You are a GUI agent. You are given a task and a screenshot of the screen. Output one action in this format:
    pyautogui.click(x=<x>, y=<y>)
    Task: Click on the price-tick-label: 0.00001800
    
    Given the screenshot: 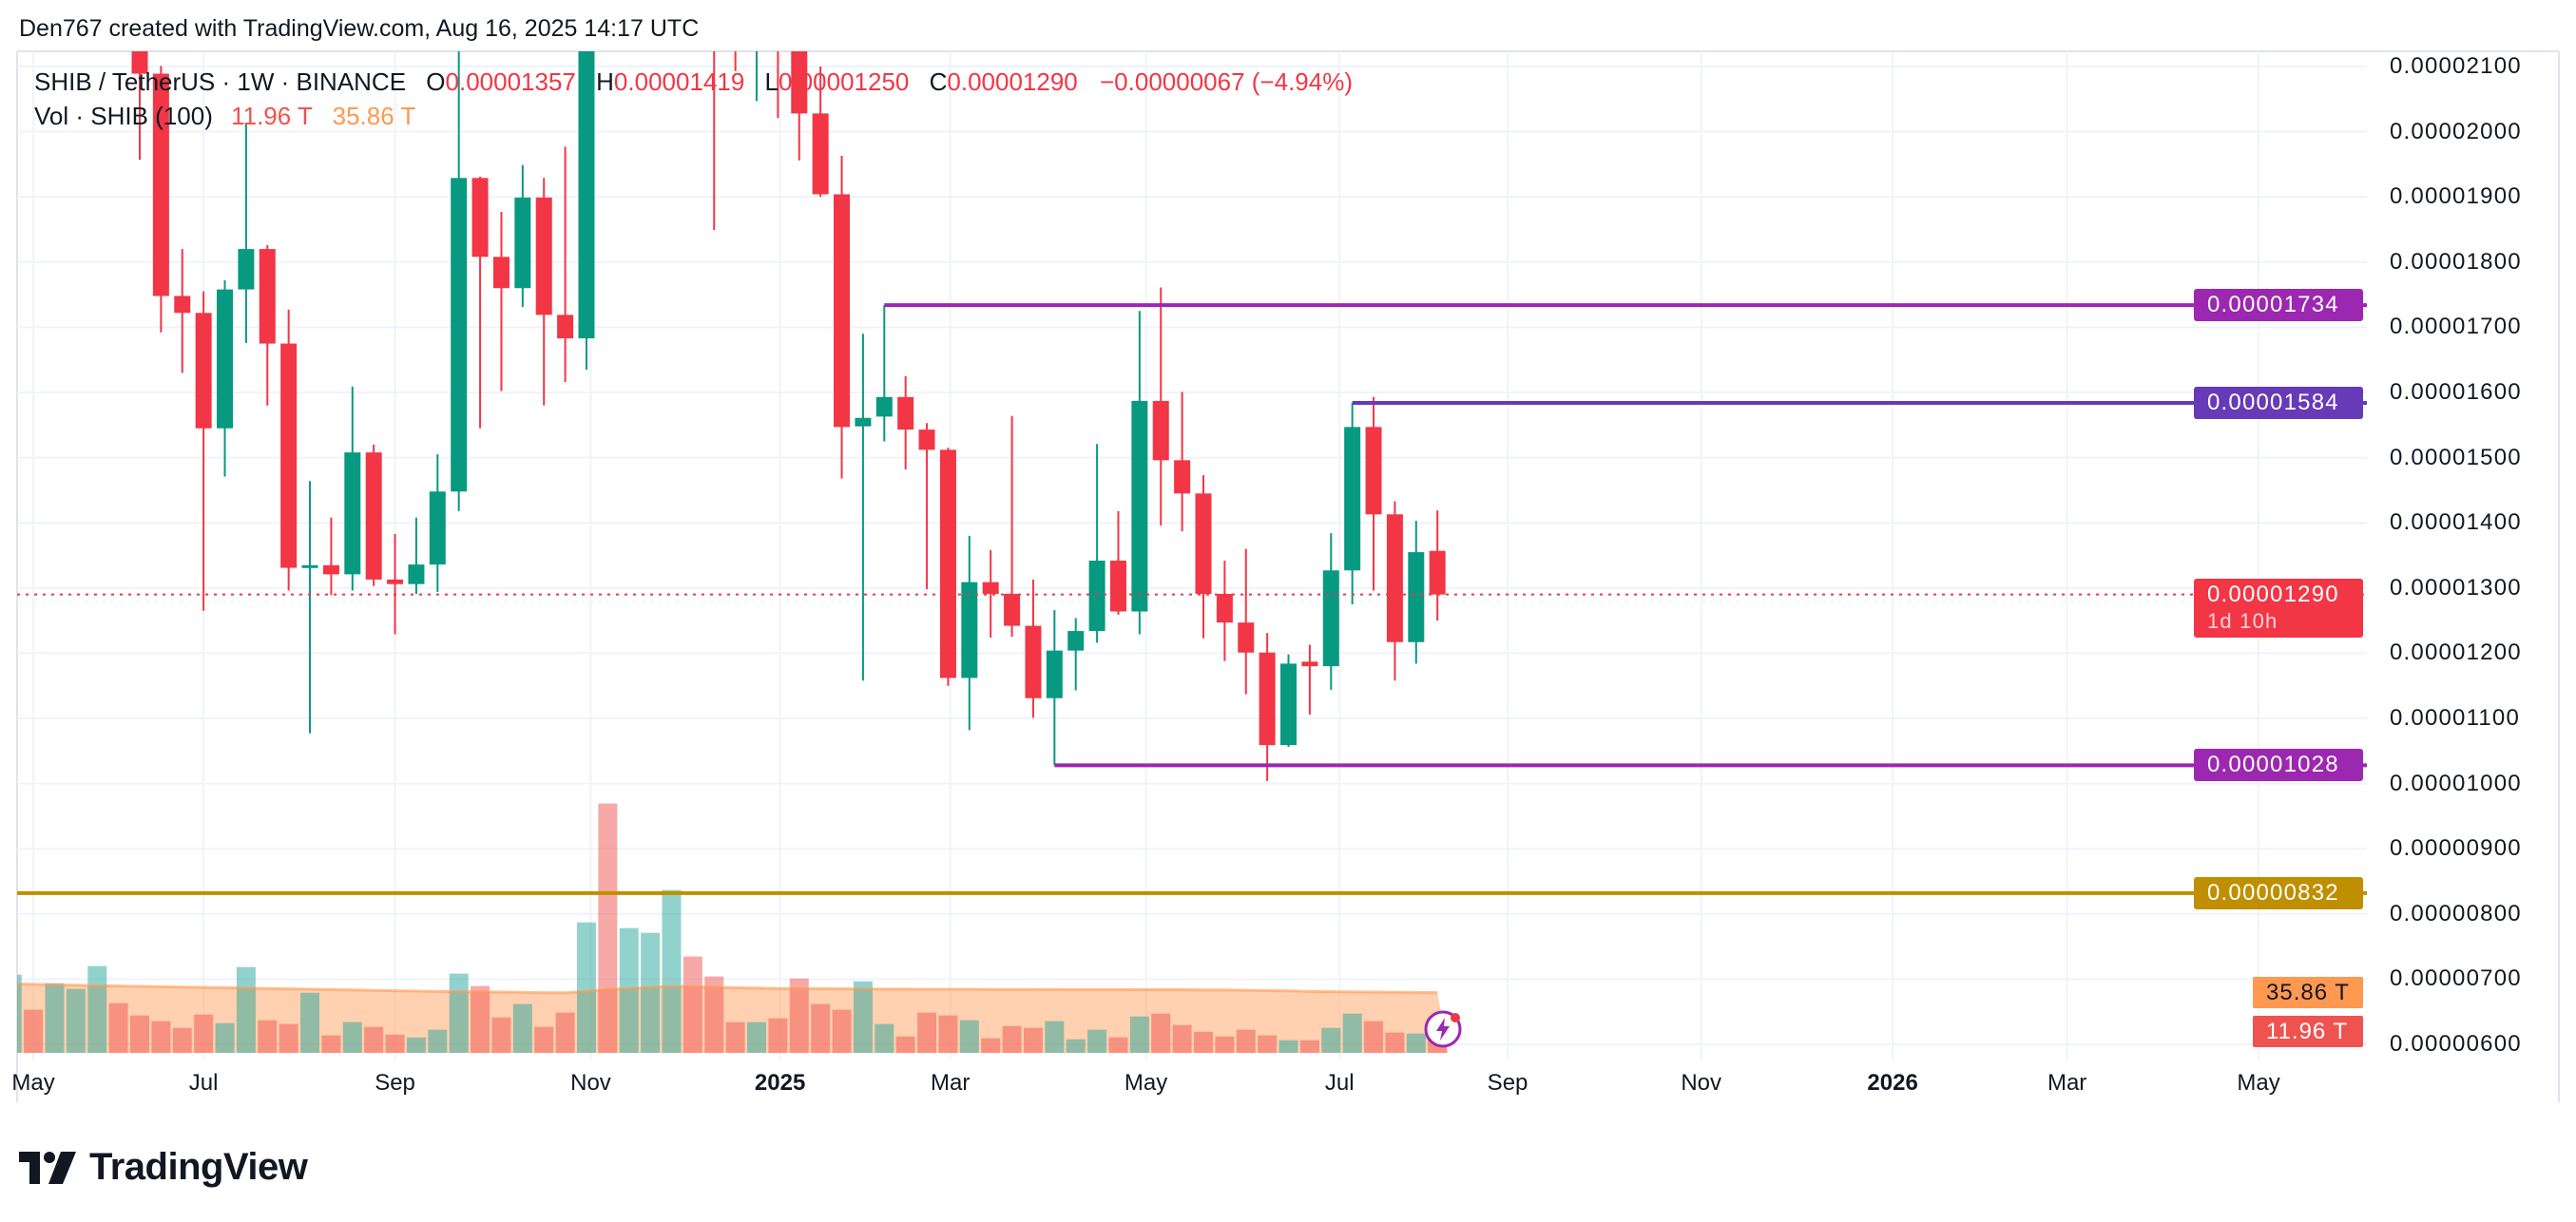 What is the action you would take?
    pyautogui.click(x=2456, y=261)
    